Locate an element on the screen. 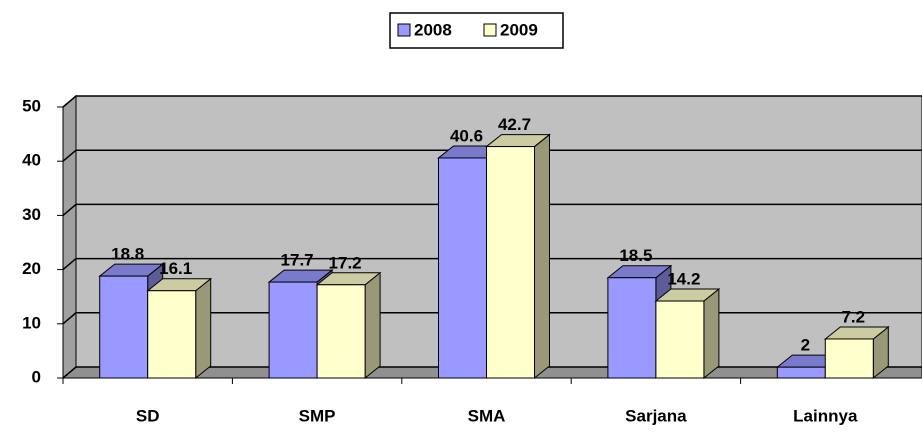 The image size is (922, 437). y-tick-label: 50 is located at coordinates (31, 105).